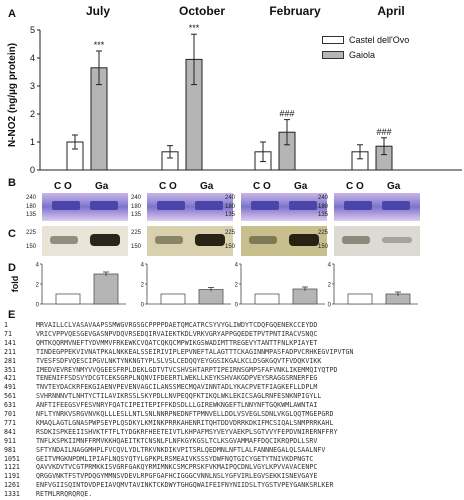  What do you see at coordinates (32, 58) in the screenshot?
I see `y-tick-label: 4` at bounding box center [32, 58].